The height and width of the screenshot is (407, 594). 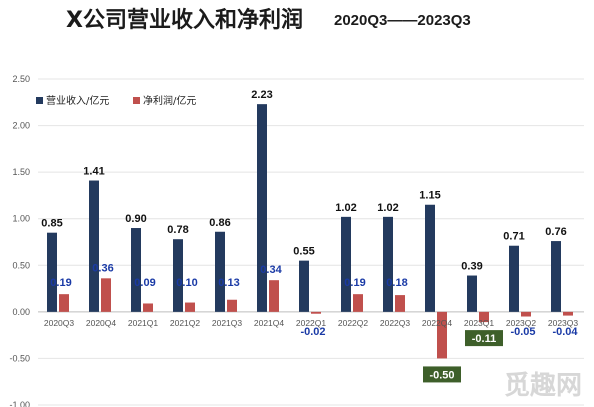 What do you see at coordinates (395, 323) in the screenshot?
I see `x-tick-label: 2022Q3` at bounding box center [395, 323].